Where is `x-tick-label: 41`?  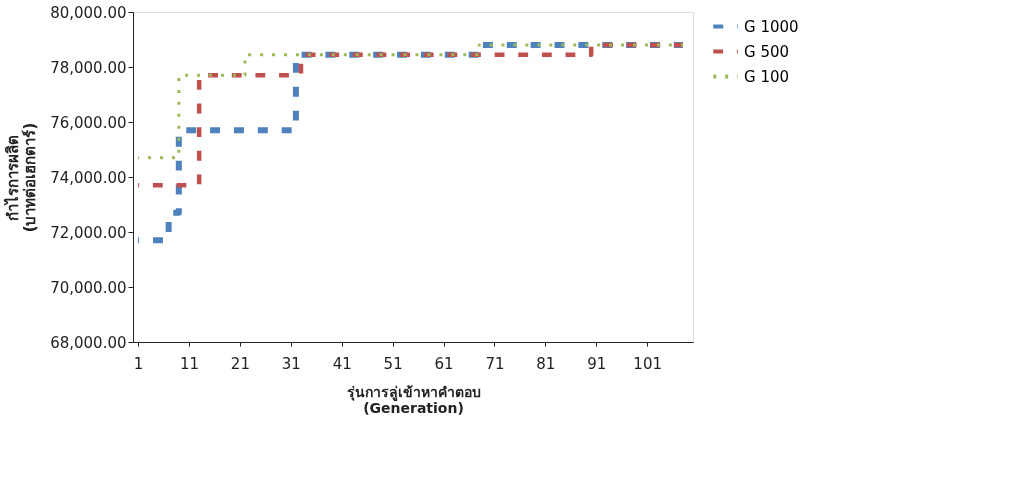 x-tick-label: 41 is located at coordinates (342, 363).